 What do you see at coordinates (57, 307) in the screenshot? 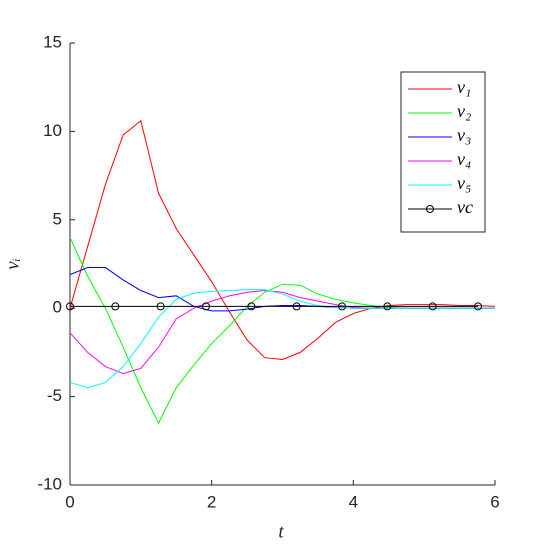
I see `y-tick-label: 0` at bounding box center [57, 307].